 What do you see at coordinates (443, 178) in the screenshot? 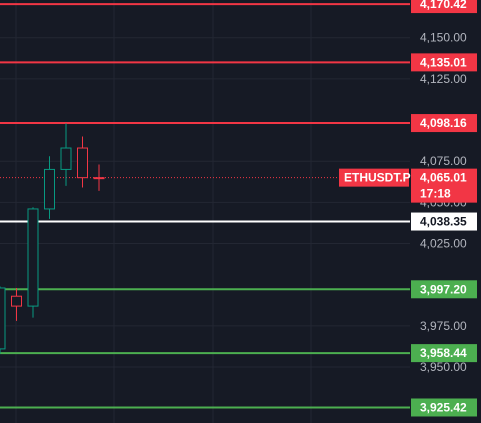
I see `last-price-text: 4,065.01` at bounding box center [443, 178].